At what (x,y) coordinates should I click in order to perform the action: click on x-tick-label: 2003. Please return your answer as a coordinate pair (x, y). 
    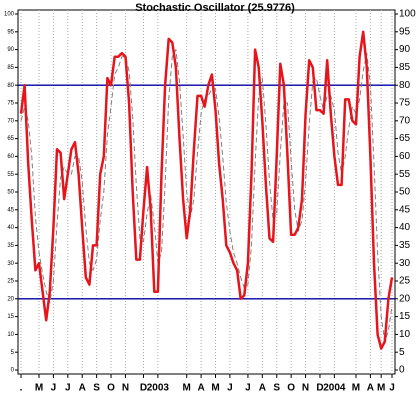
    Looking at the image, I should click on (158, 388).